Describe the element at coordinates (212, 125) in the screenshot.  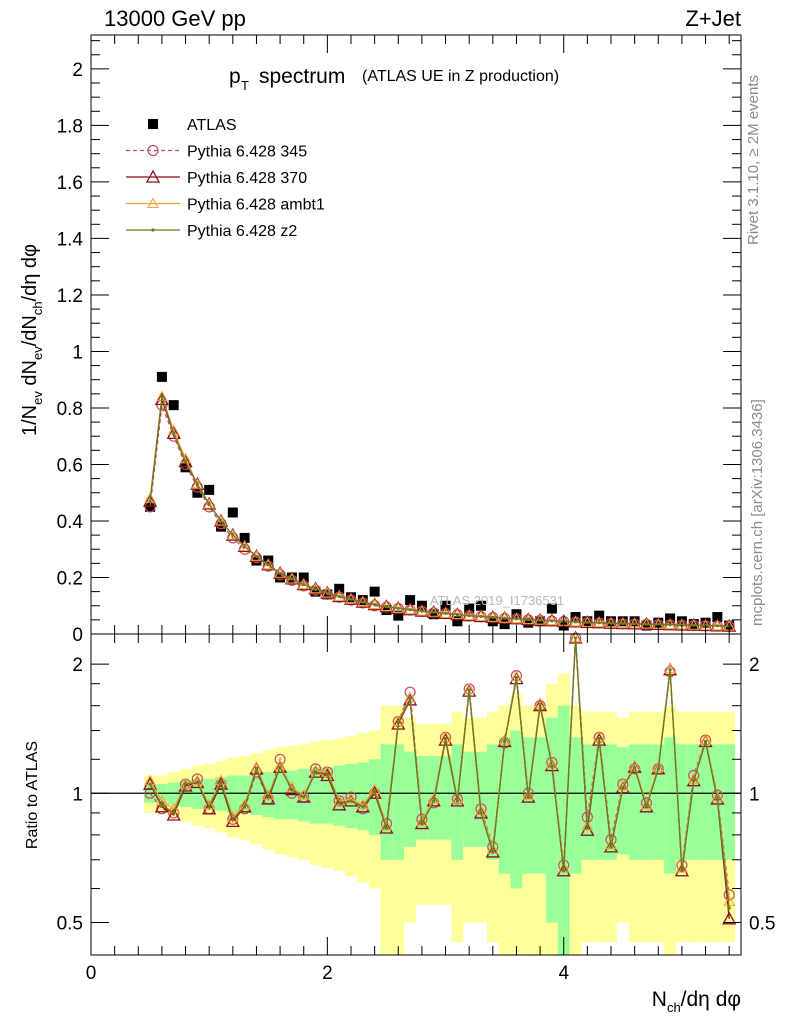
I see `legend-label: ATLAS` at that location.